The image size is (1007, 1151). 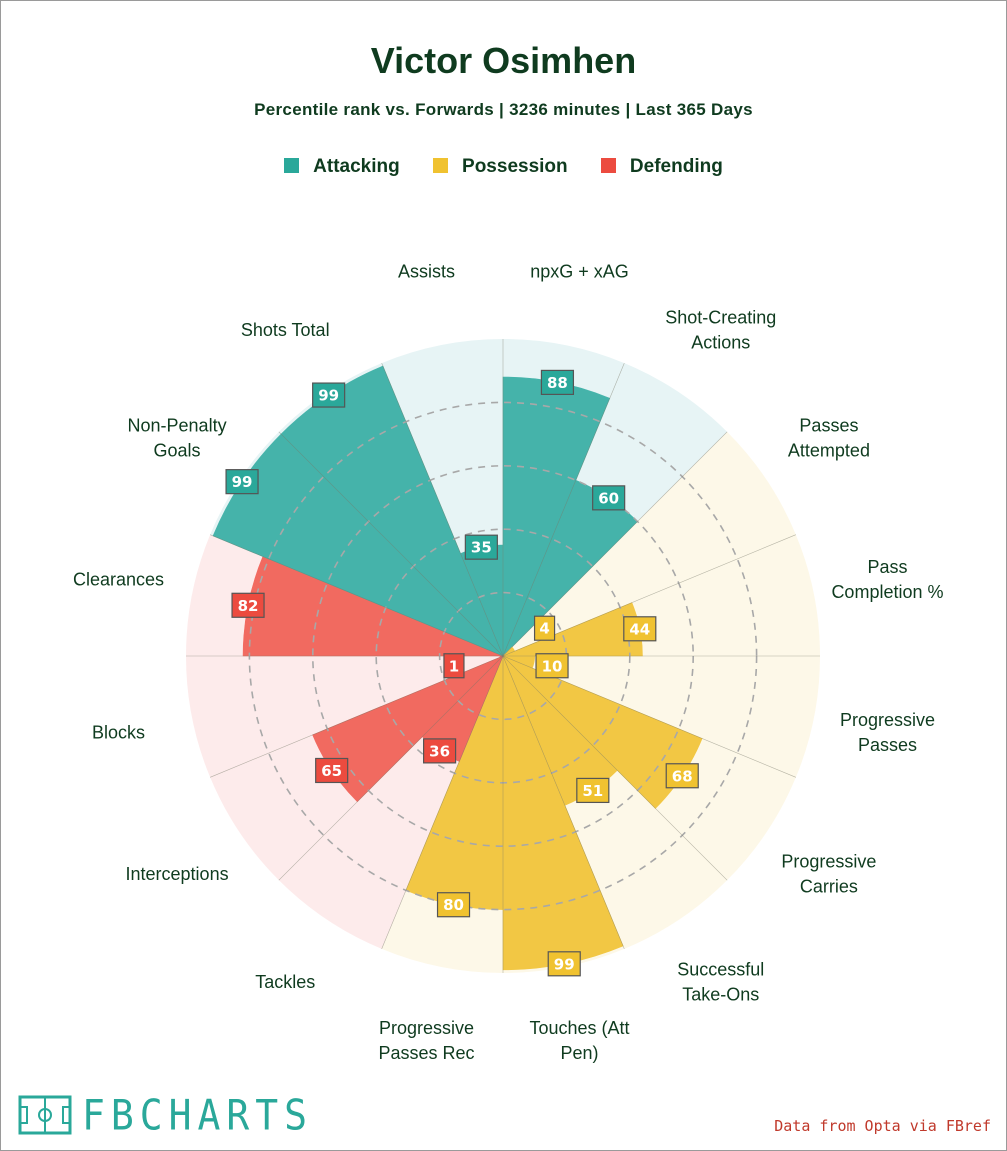 I want to click on value-label-tackles: 36, so click(x=439, y=751).